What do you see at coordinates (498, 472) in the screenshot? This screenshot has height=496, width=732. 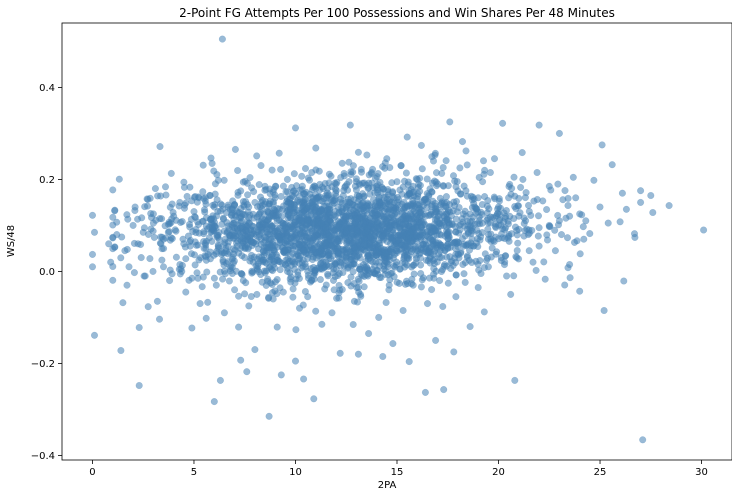 I see `x-tick-label: 20` at bounding box center [498, 472].